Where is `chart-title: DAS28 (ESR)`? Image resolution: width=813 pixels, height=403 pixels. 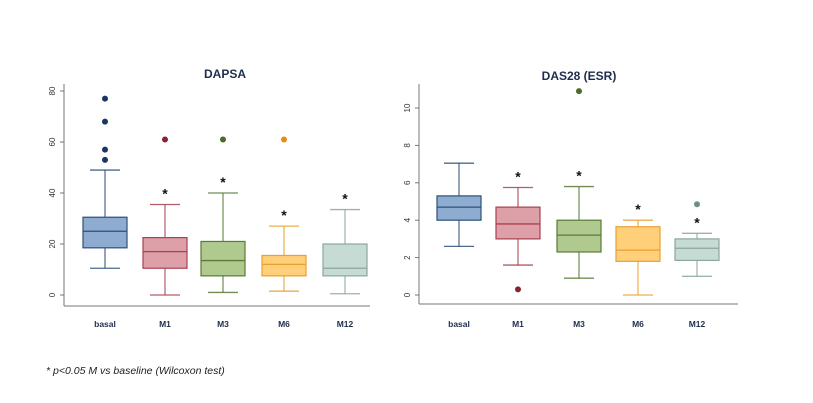
chart-title: DAS28 (ESR) is located at coordinates (579, 76).